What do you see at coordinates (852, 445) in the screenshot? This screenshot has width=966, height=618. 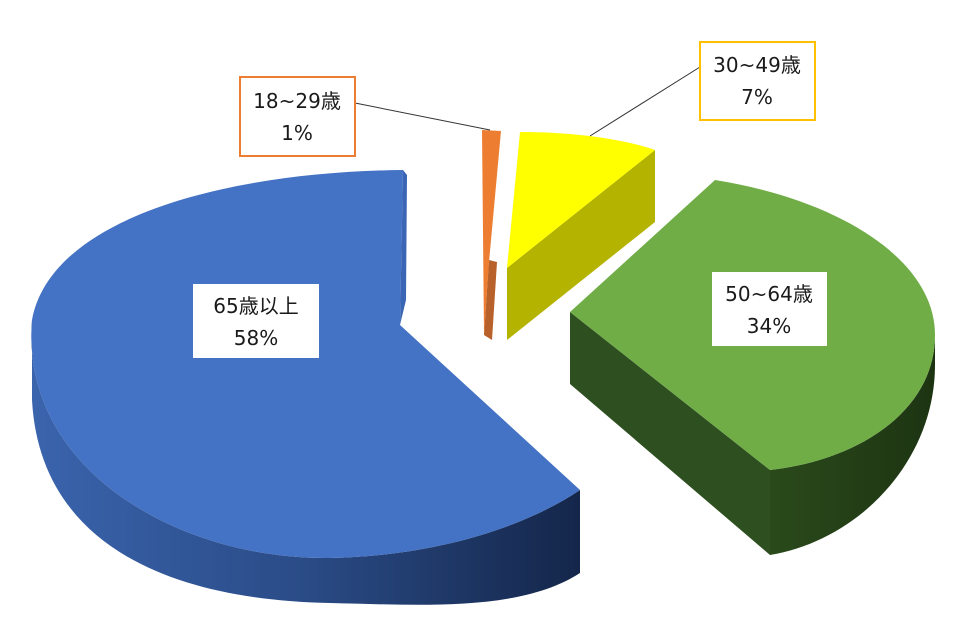 I see `slice-50-64-side` at bounding box center [852, 445].